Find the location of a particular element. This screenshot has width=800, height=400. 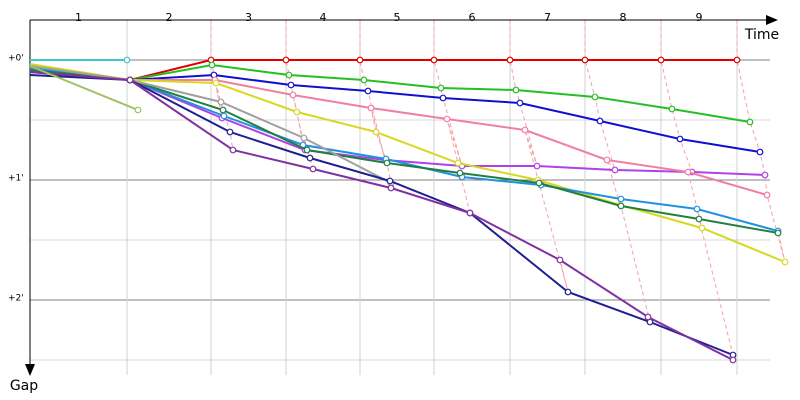

lap-label: 7 is located at coordinates (547, 17).